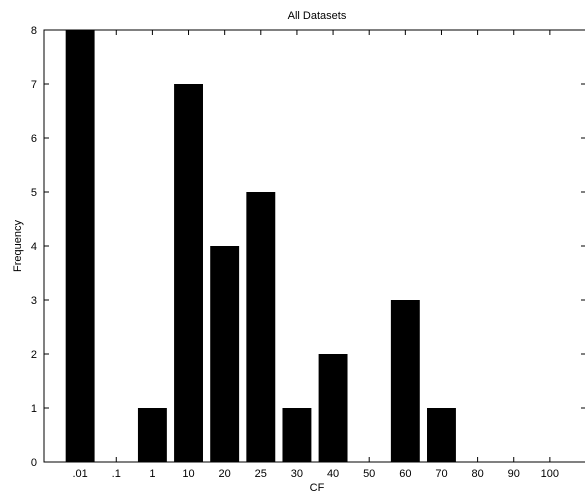 The height and width of the screenshot is (491, 585). I want to click on x-tick-label: 100, so click(550, 474).